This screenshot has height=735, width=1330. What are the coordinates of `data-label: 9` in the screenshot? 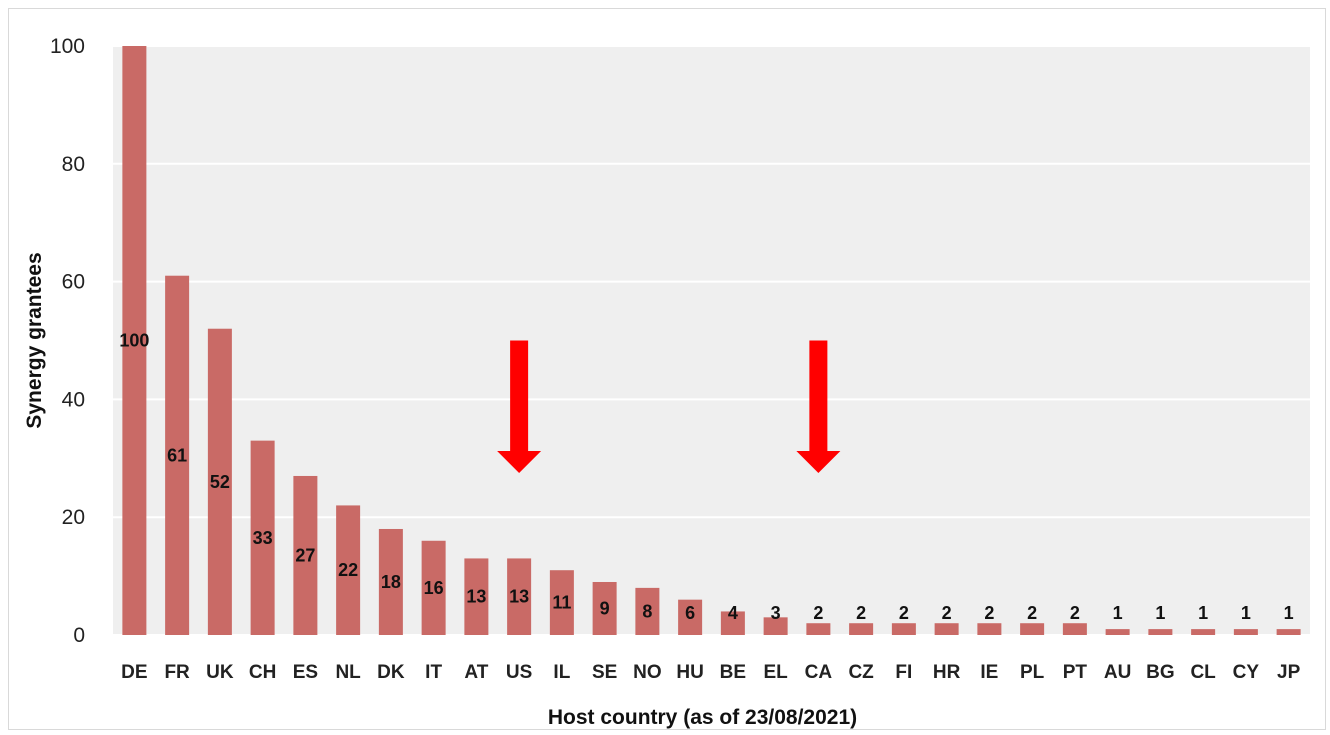 It's located at (605, 608).